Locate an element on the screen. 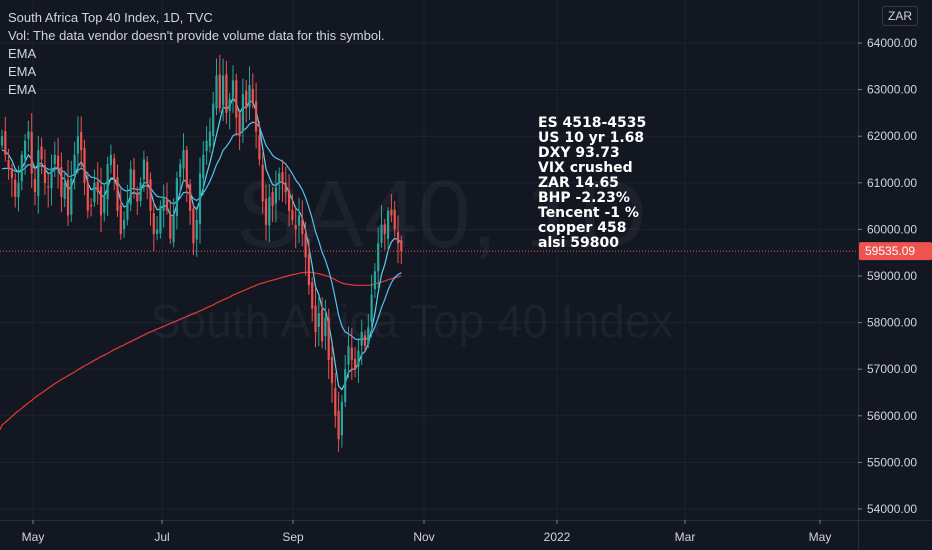 The width and height of the screenshot is (932, 550). symbol-title: South Africa Top 40 Index, 1D, TVC is located at coordinates (110, 17).